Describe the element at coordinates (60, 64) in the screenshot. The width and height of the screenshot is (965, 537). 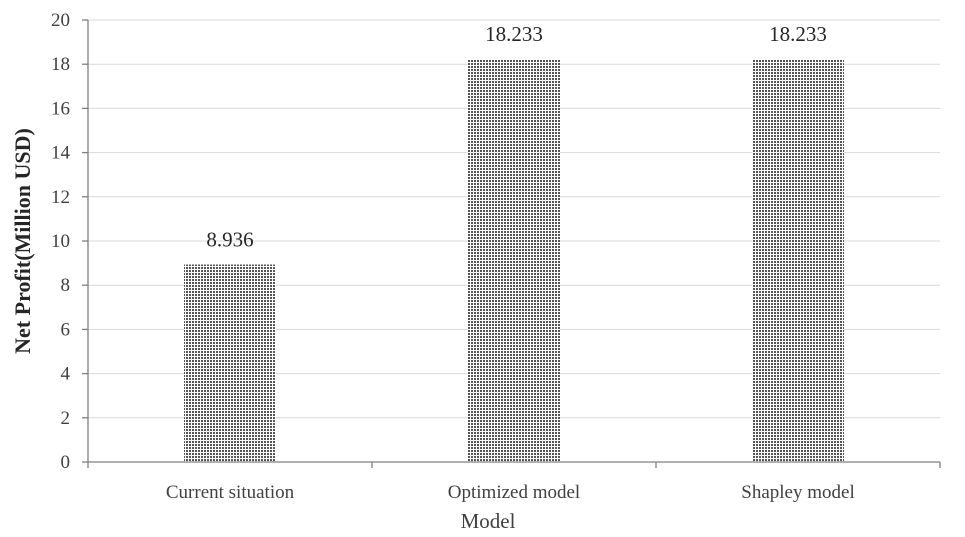
I see `y-tick-label: 18` at that location.